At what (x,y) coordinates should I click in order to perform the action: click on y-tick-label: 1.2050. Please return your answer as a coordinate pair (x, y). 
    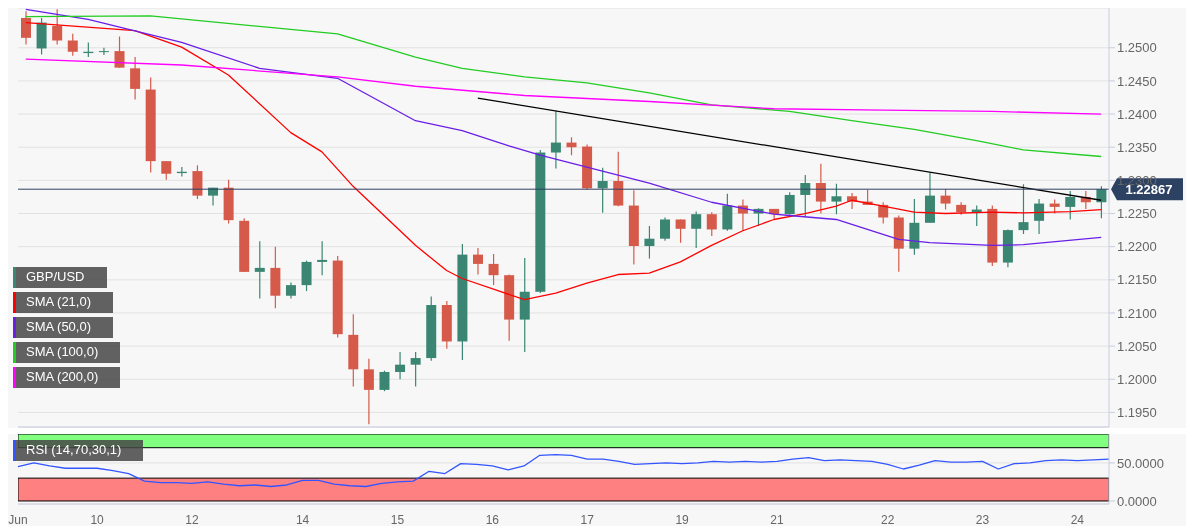
    Looking at the image, I should click on (1137, 346).